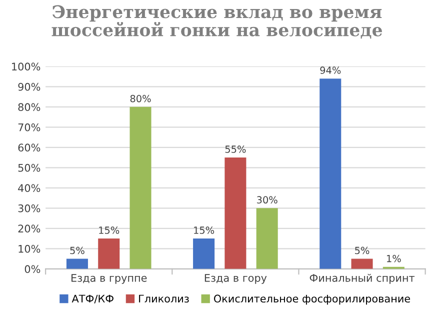  What do you see at coordinates (26, 66) in the screenshot?
I see `y-tick-label: 100%` at bounding box center [26, 66].